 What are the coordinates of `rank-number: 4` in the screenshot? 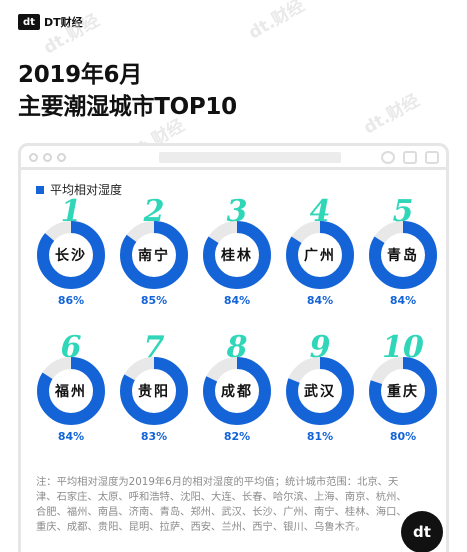 It's located at (320, 211).